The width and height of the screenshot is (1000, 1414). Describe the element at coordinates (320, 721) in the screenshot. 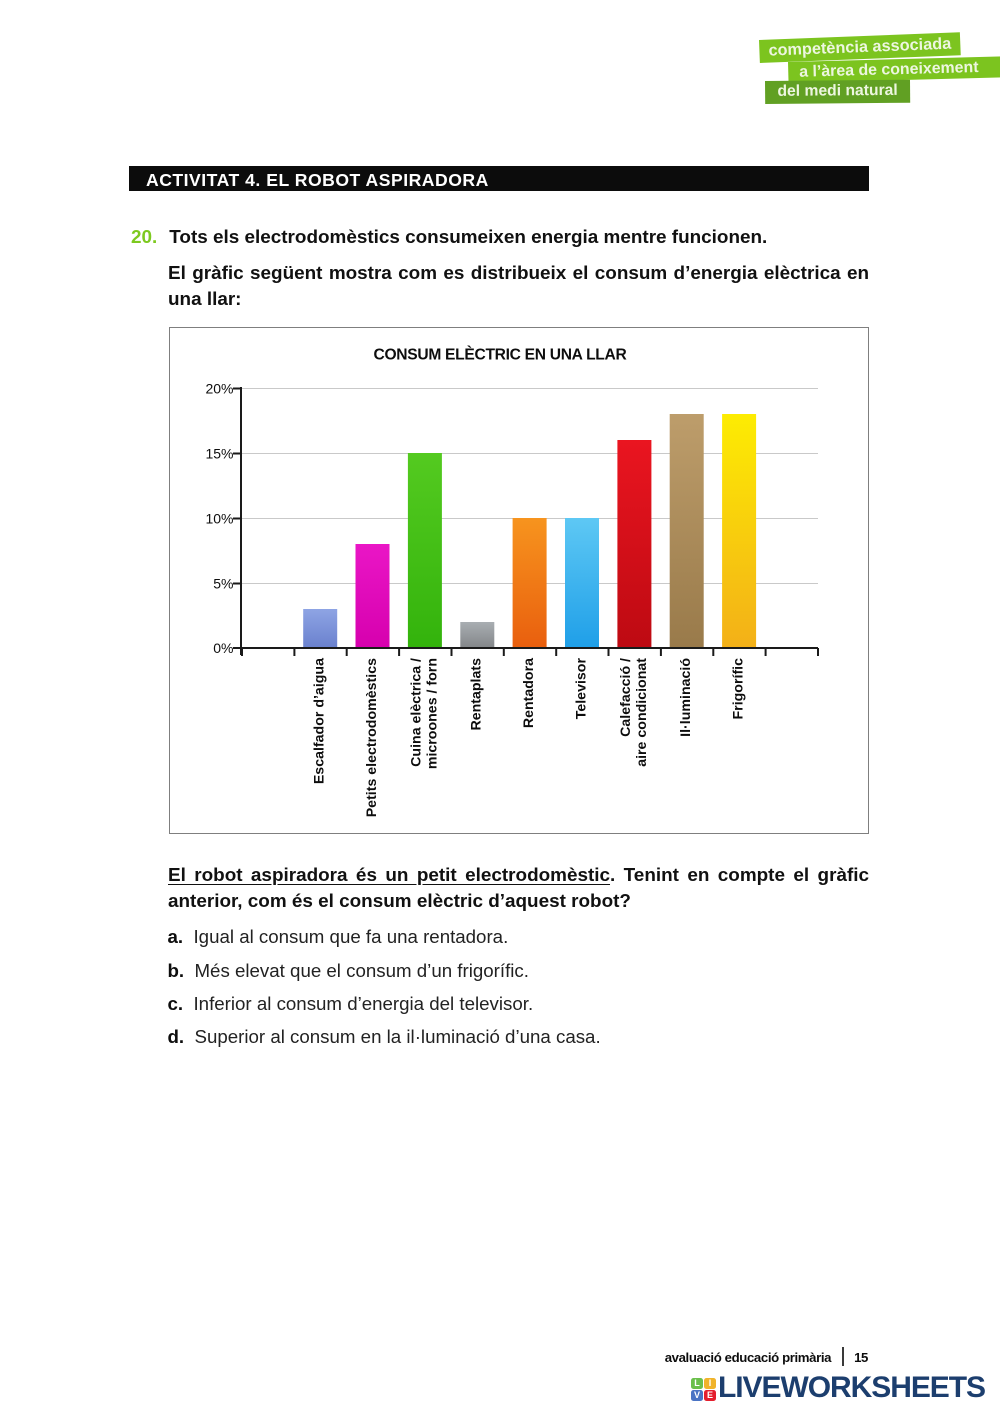

I see `svg-text: Escalfador d’aigua` at that location.